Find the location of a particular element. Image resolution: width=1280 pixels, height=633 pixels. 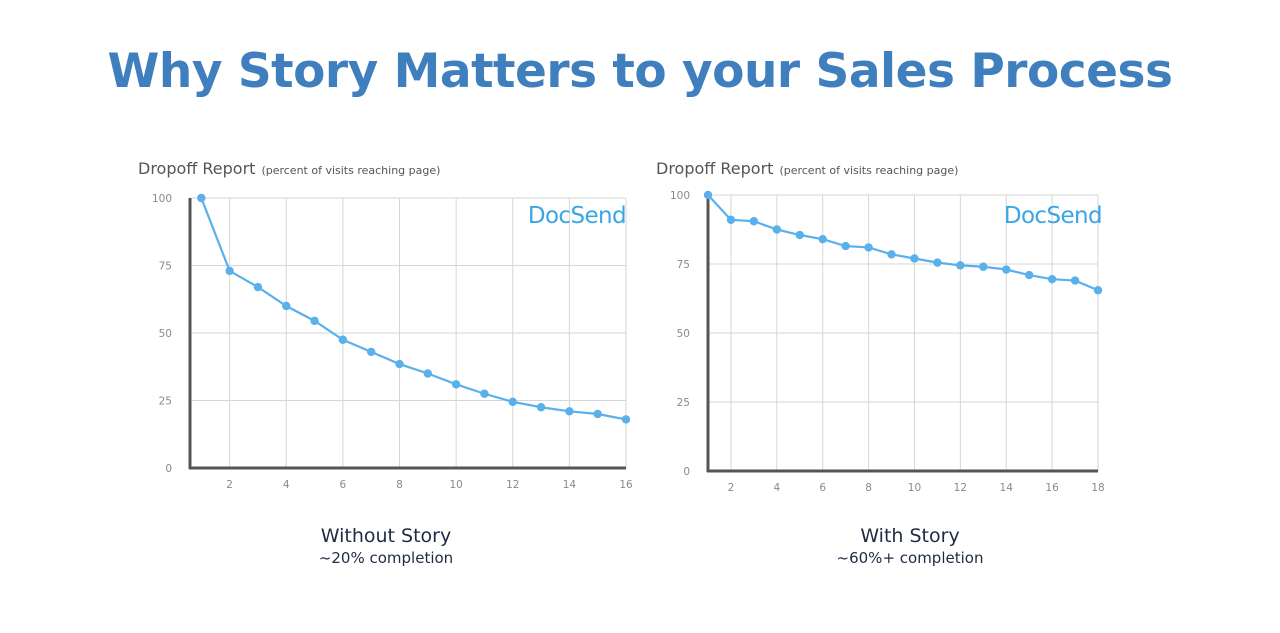

series-line is located at coordinates (413, 309).